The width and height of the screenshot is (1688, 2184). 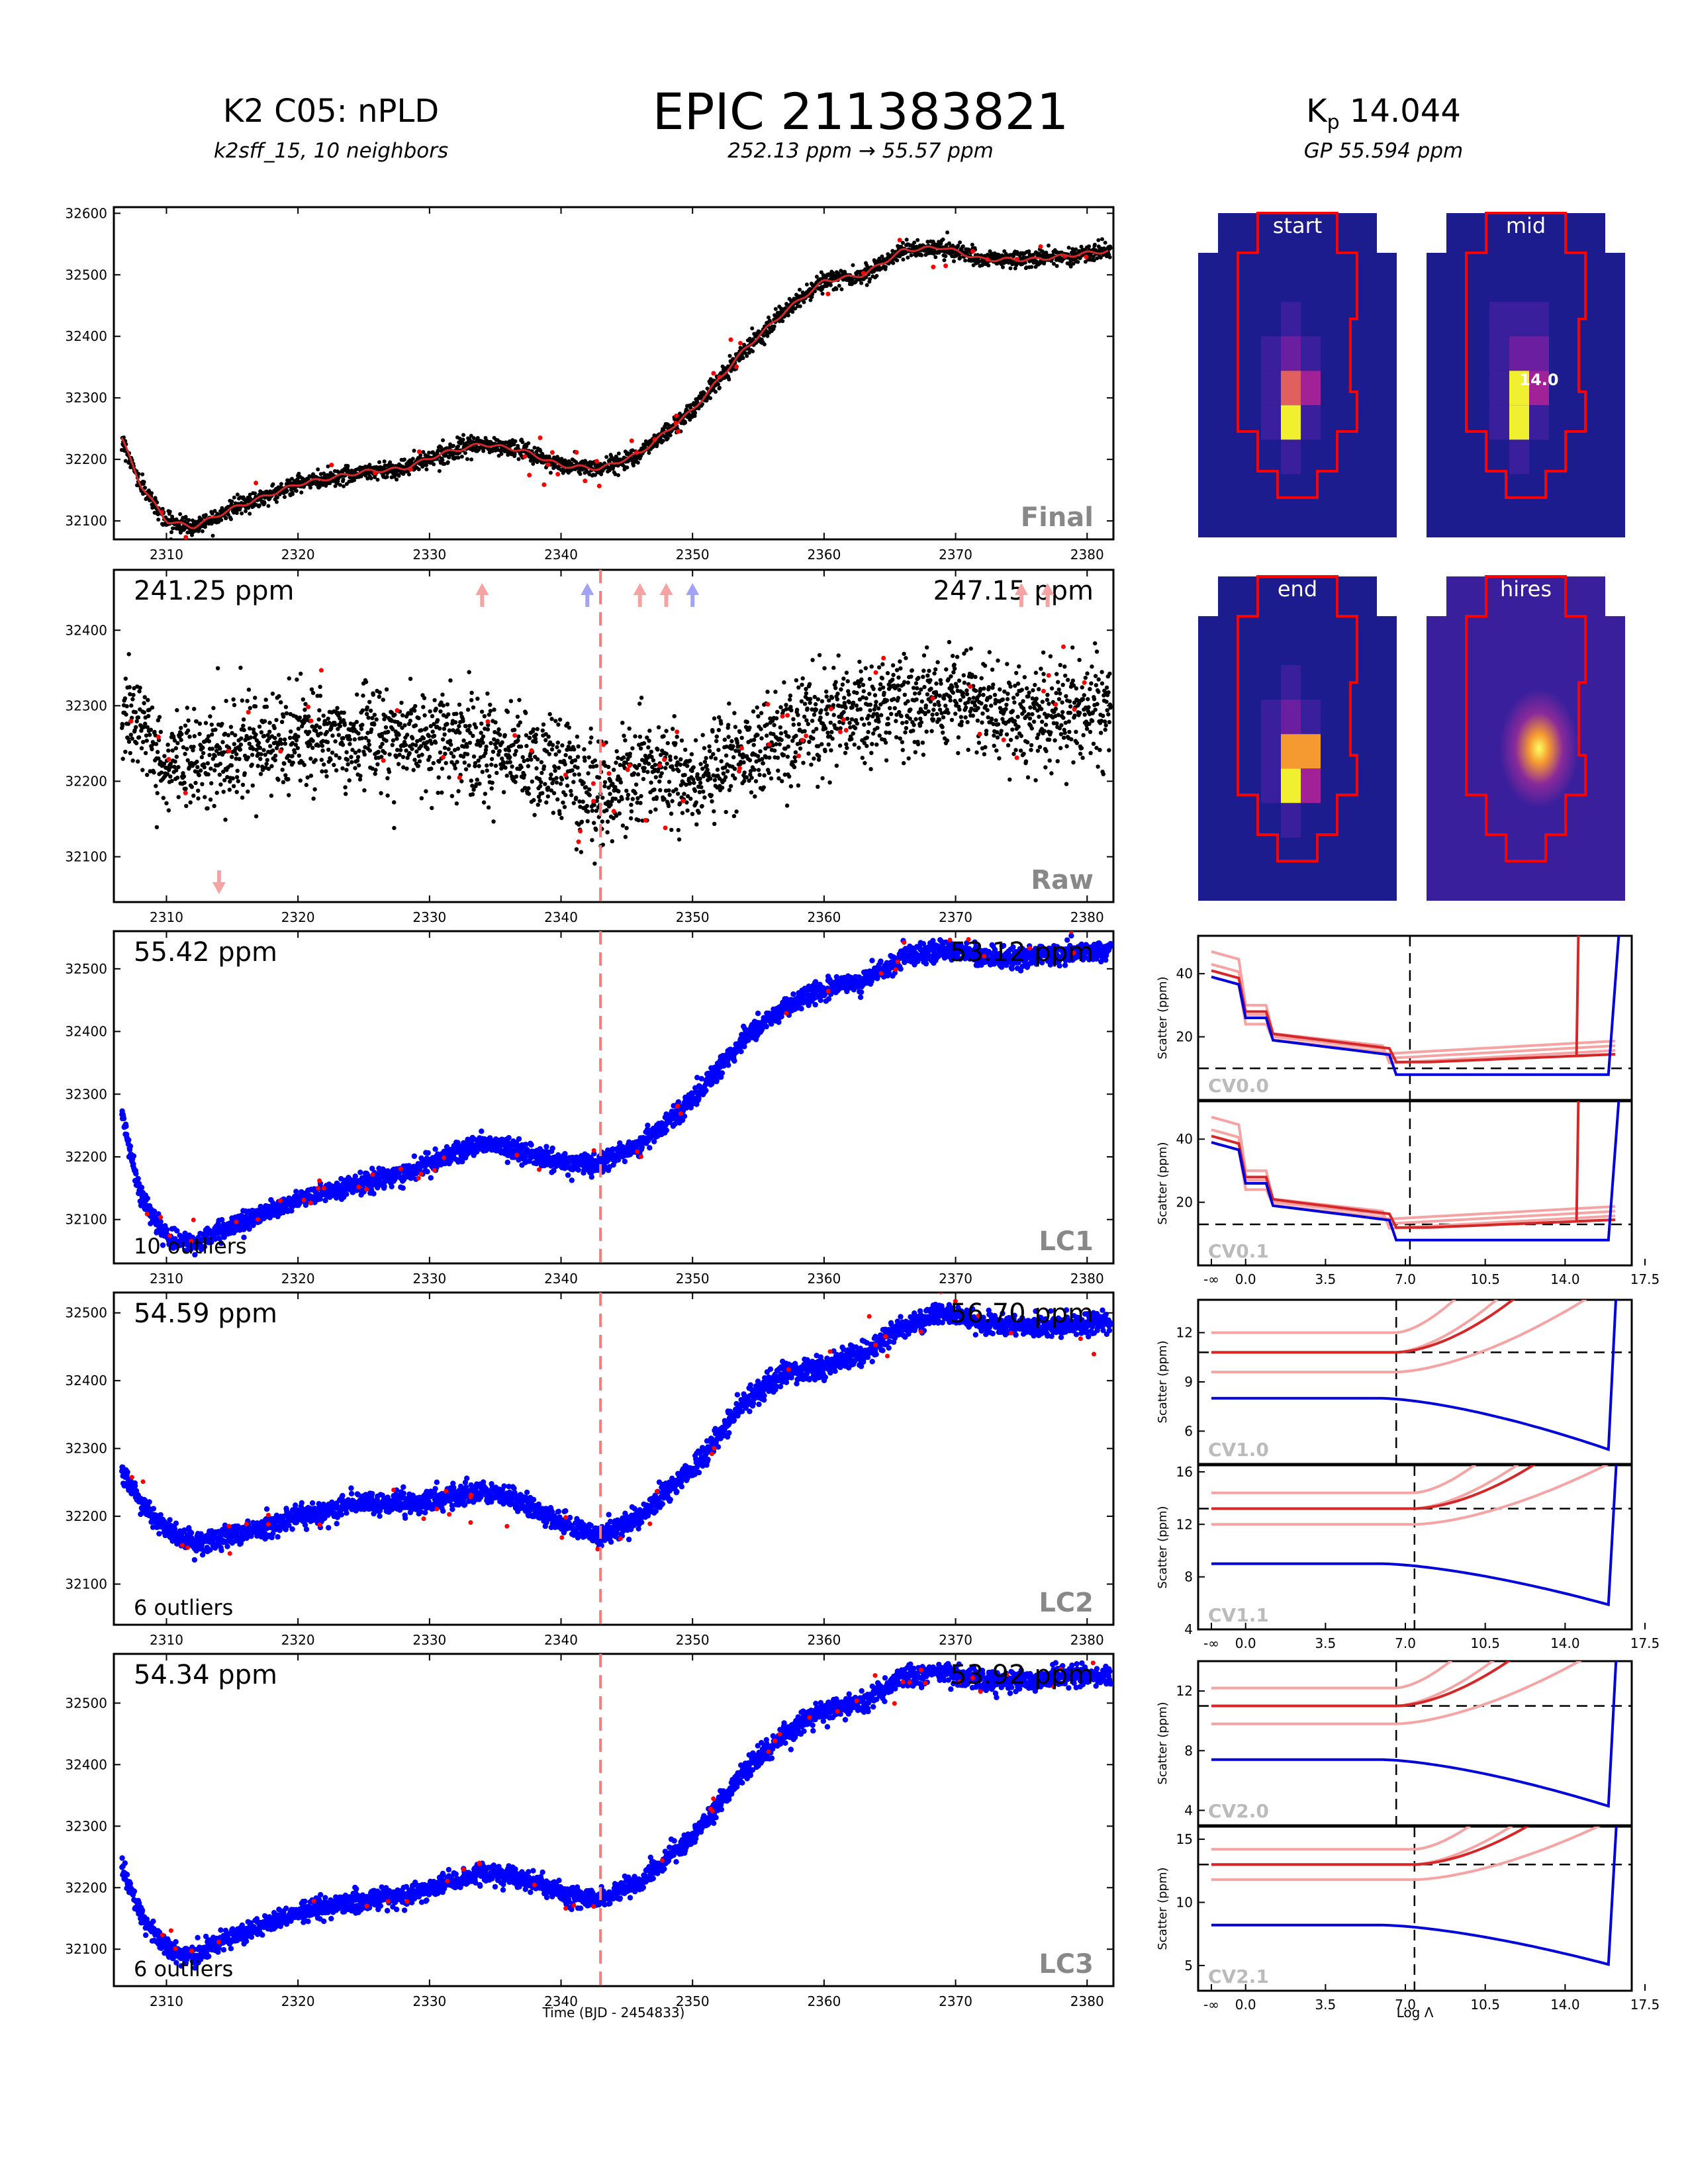 What do you see at coordinates (614, 736) in the screenshot?
I see `lc-frame-raw` at bounding box center [614, 736].